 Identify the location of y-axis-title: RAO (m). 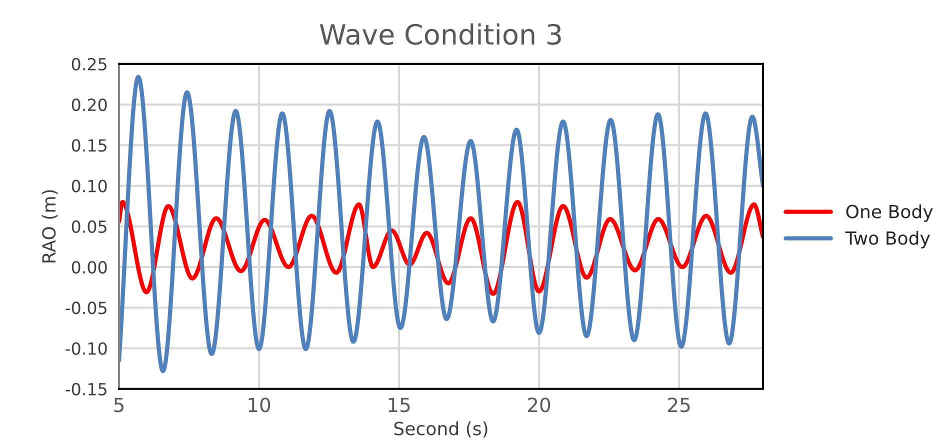
(50, 226).